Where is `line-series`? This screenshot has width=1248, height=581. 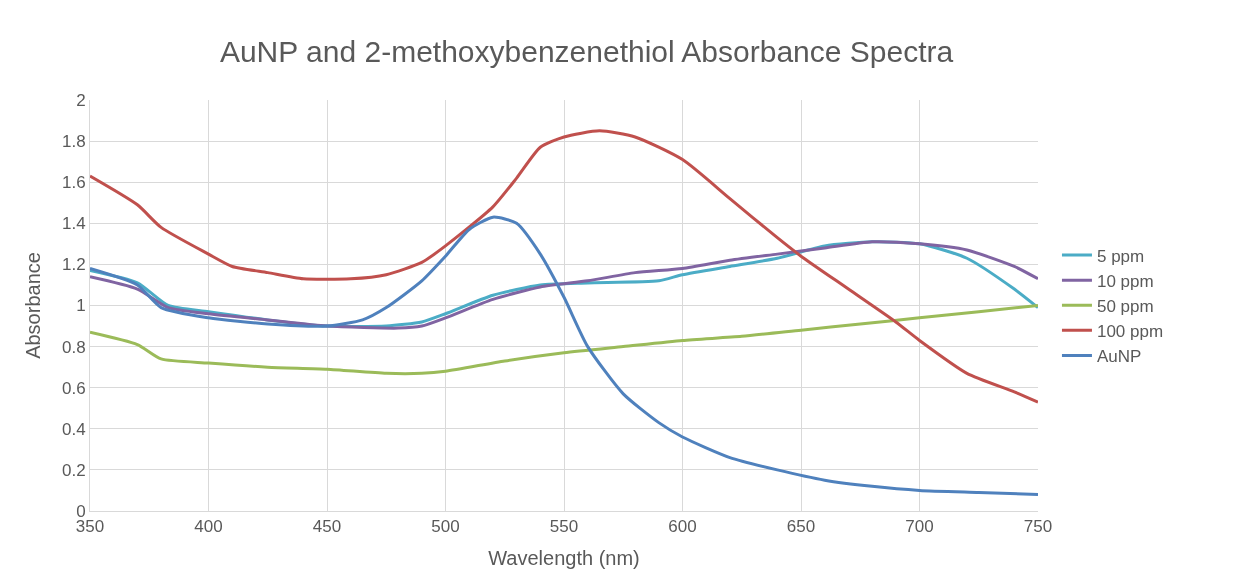
line-series is located at coordinates (564, 340).